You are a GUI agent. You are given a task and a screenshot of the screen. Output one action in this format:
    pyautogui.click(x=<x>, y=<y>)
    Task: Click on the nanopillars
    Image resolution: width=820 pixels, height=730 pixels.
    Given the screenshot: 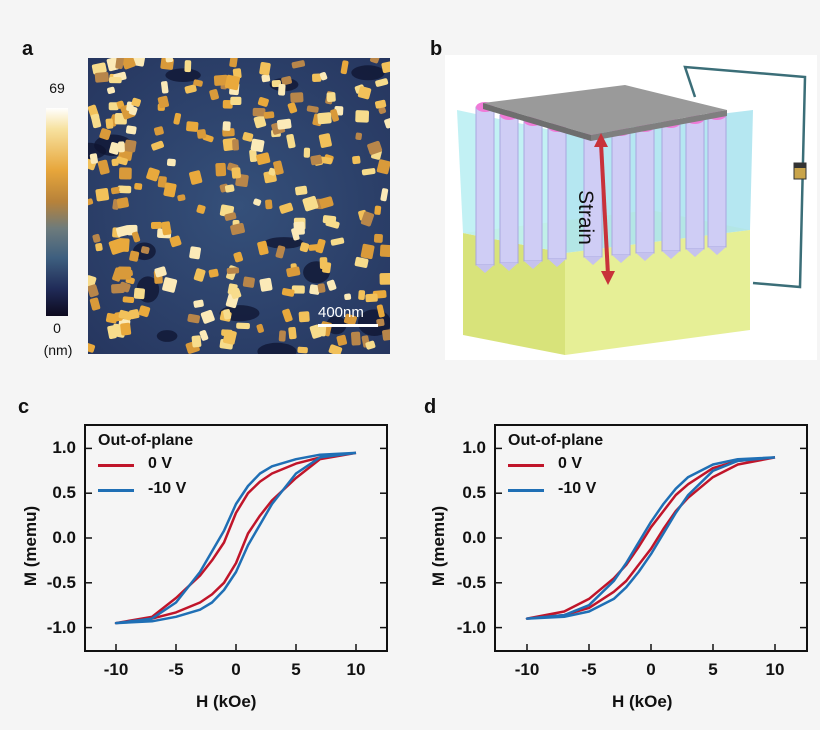 What is the action you would take?
    pyautogui.click(x=601, y=187)
    